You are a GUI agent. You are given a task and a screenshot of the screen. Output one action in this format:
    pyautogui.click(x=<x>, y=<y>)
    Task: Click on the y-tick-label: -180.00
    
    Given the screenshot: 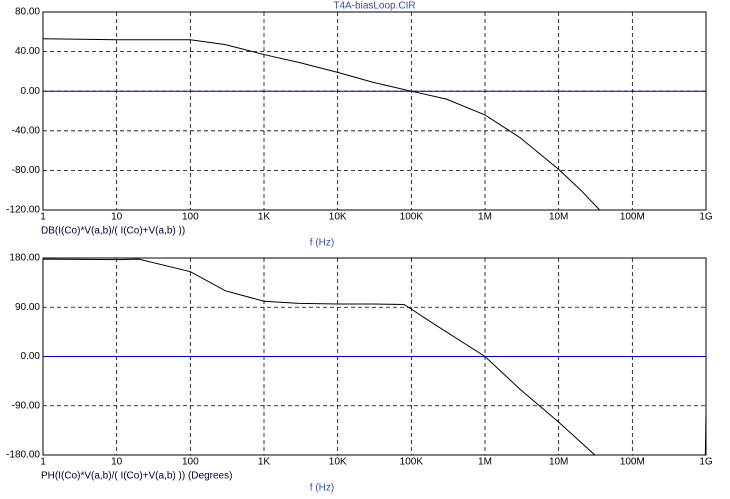 What is the action you would take?
    pyautogui.click(x=23, y=455)
    